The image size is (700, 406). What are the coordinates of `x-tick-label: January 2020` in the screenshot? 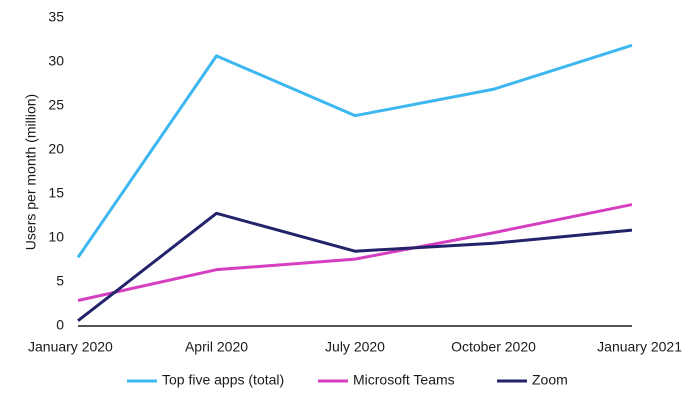 It's located at (70, 347).